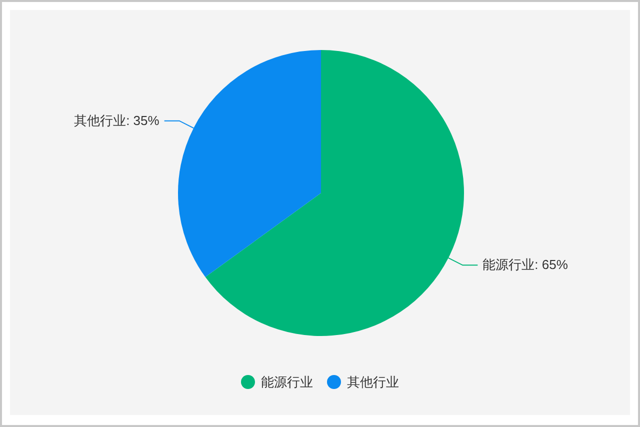  What do you see at coordinates (117, 120) in the screenshot?
I see `data-label: 其他行业: 35%` at bounding box center [117, 120].